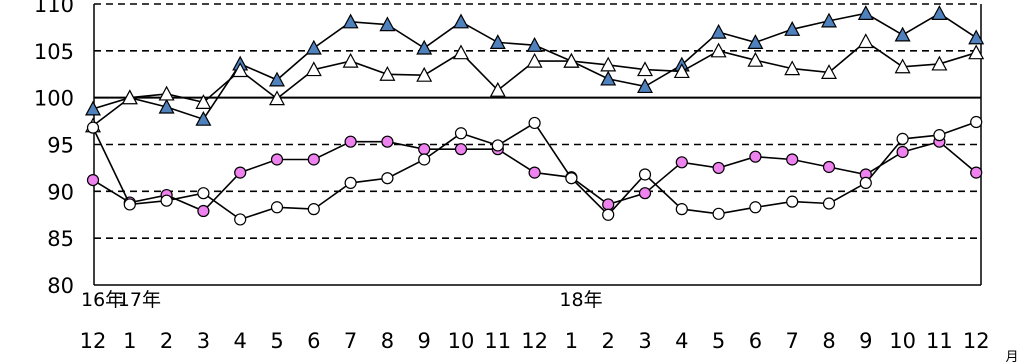  Describe the element at coordinates (387, 341) in the screenshot. I see `x-tick-label: 8` at that location.